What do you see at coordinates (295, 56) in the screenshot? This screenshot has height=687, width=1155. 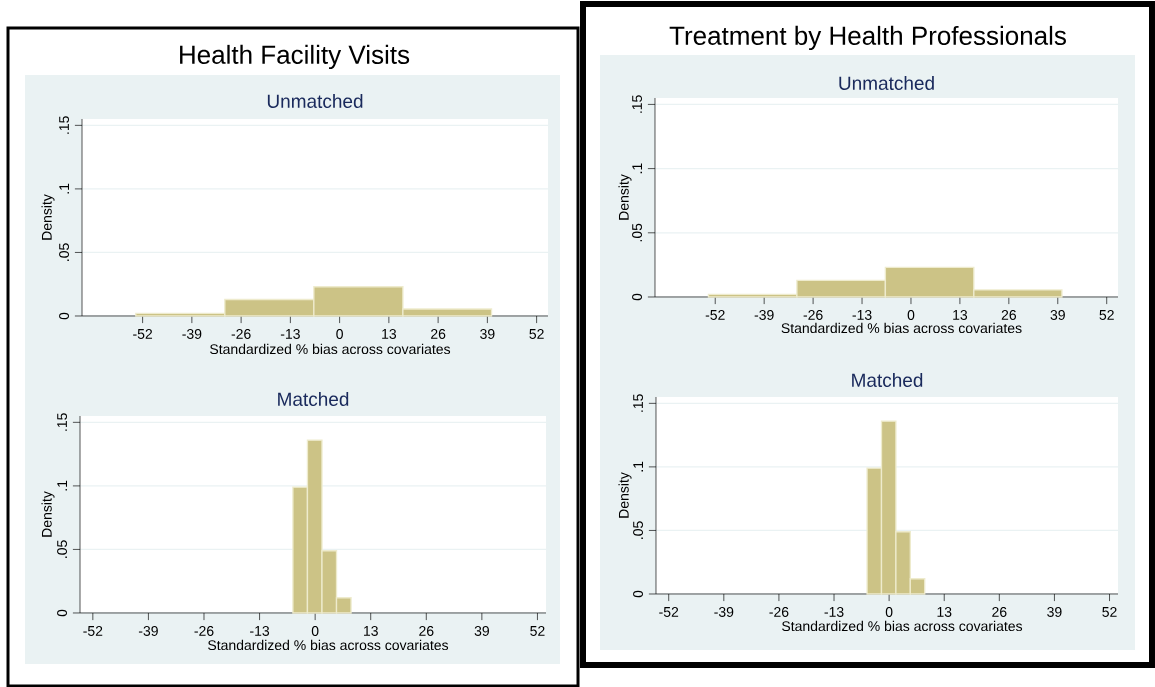 I see `chart-title: Health Facility Visits` at bounding box center [295, 56].